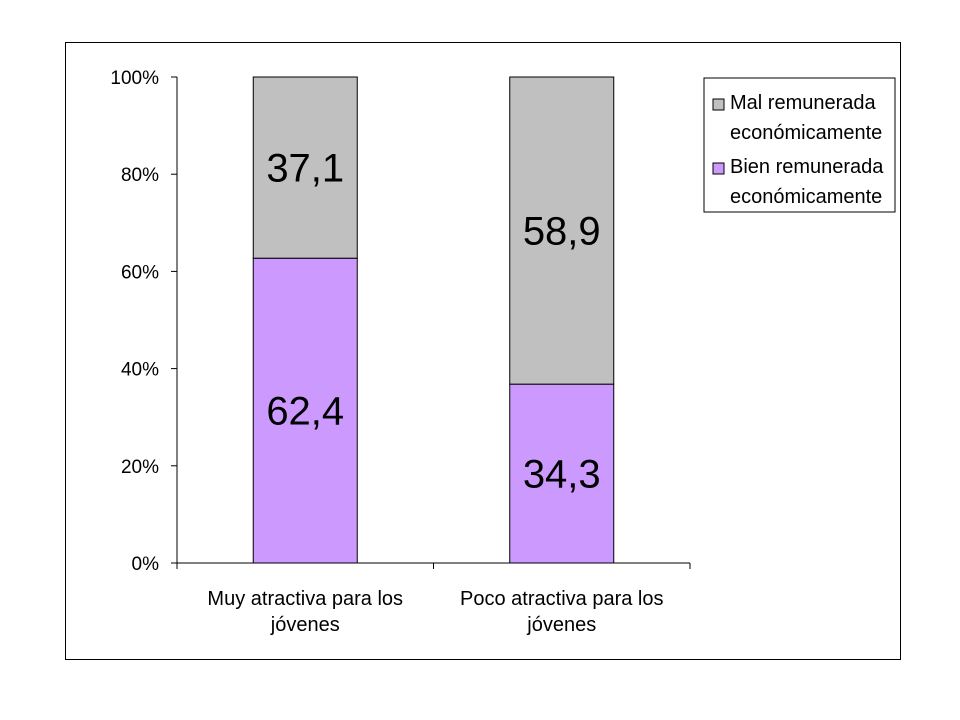 This screenshot has height=720, width=960. Describe the element at coordinates (140, 272) in the screenshot. I see `y-tick-label: 60%` at that location.